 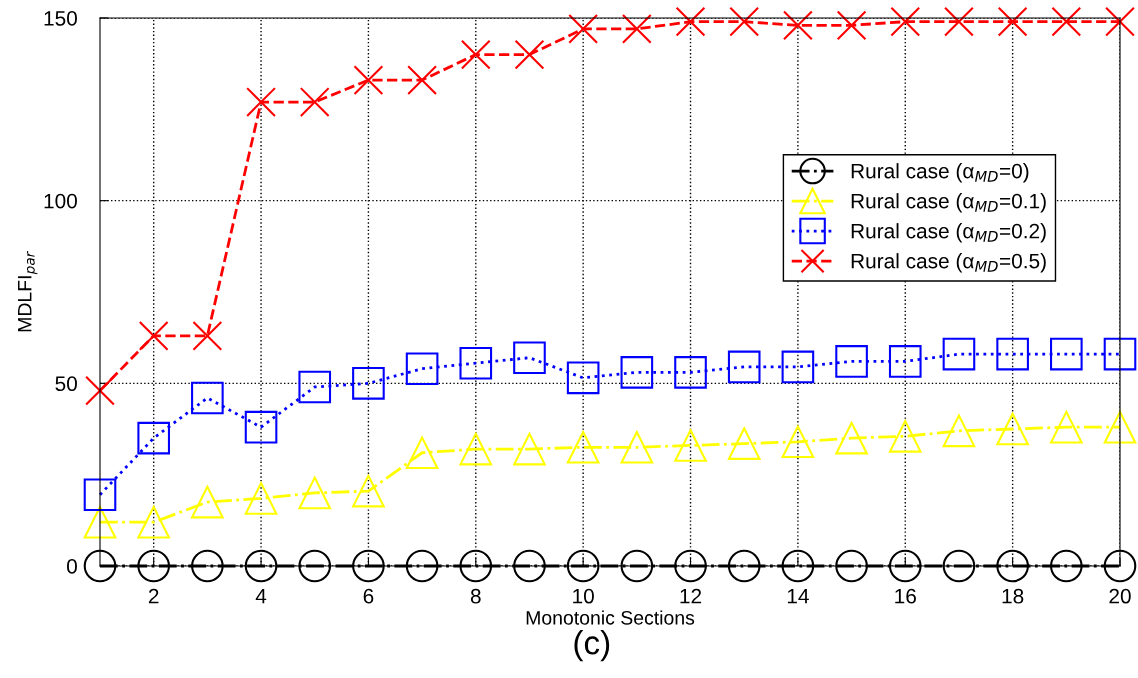 I want to click on y-tick-label: 50, so click(x=66, y=384).